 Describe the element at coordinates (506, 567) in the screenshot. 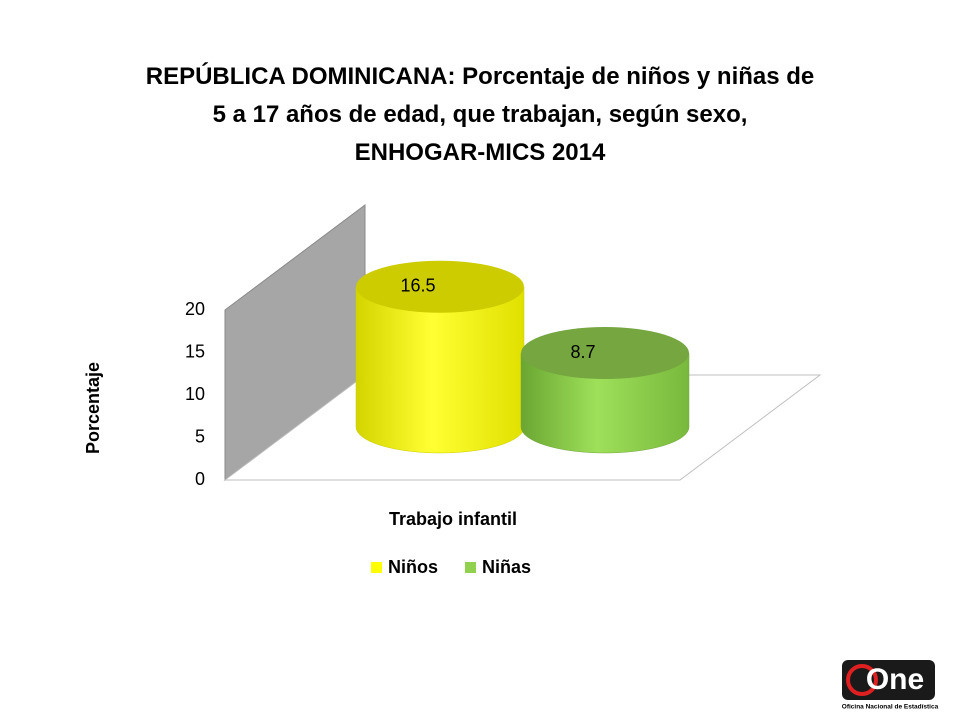

I see `legend-label: Niñas` at that location.